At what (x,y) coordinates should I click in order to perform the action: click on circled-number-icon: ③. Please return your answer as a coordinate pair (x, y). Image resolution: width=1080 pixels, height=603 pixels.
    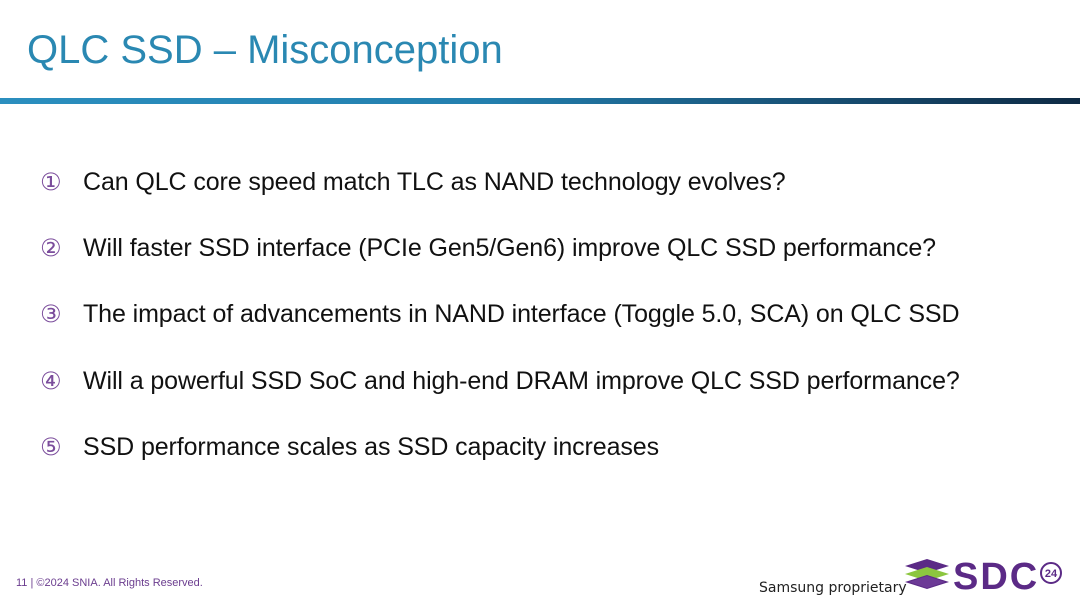
    Looking at the image, I should click on (51, 314).